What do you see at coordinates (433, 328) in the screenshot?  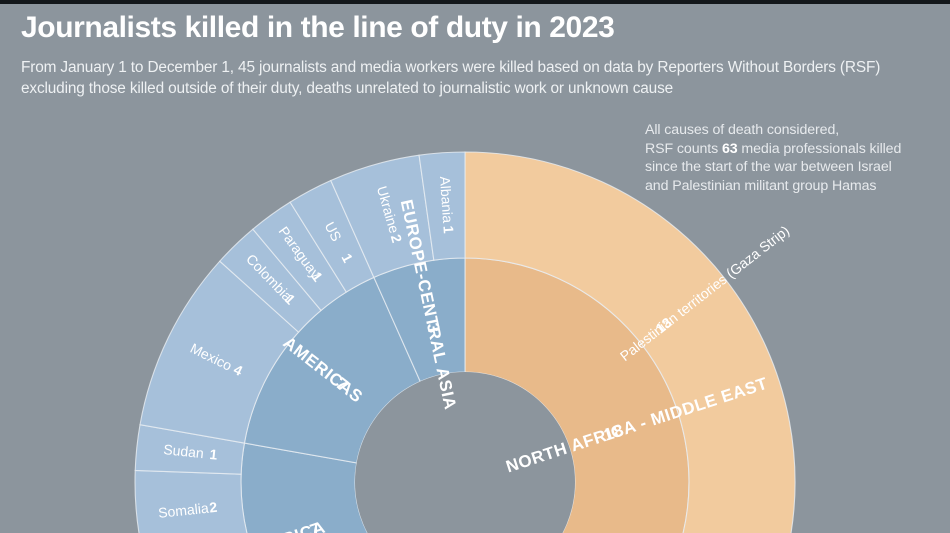 I see `region-value: 3` at bounding box center [433, 328].